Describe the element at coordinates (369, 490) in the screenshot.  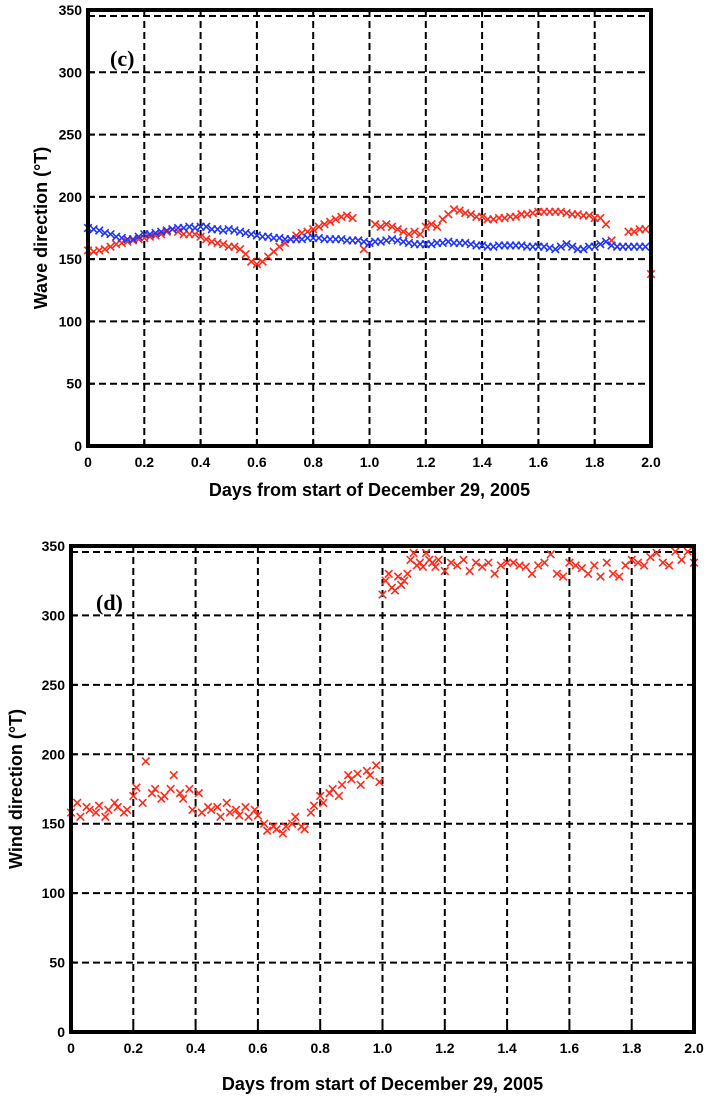
I see `x-axis-label: Days from start of December 29, 2005` at that location.